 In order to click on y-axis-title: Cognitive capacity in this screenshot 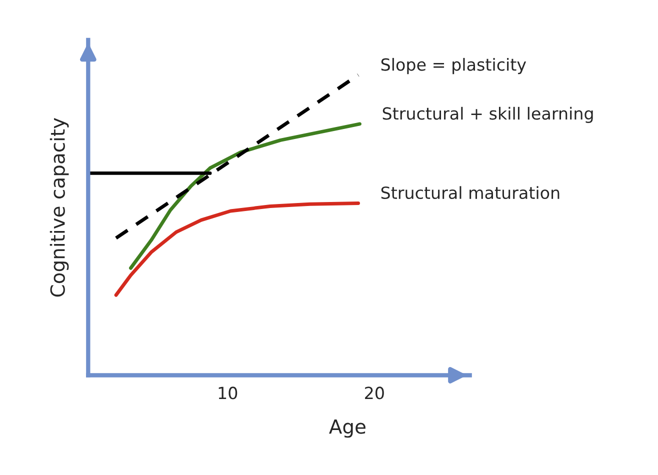, I will do `click(59, 207)`.